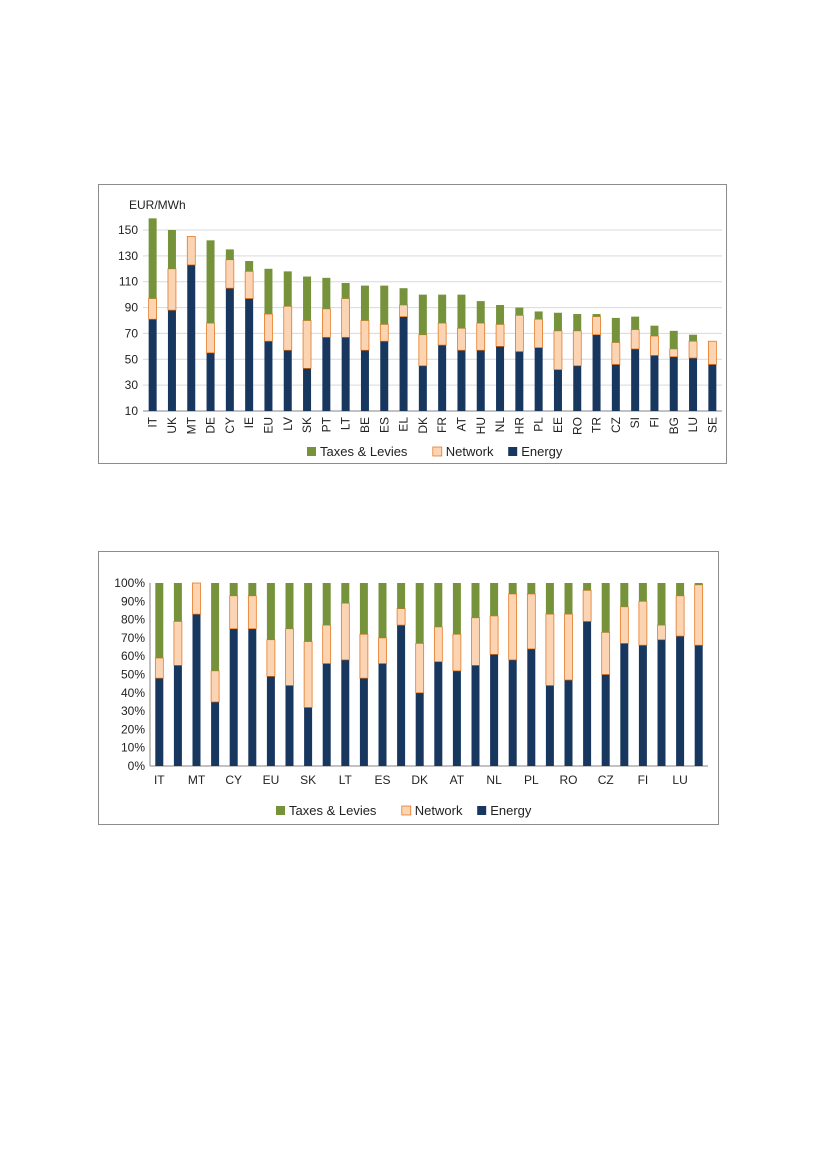 This screenshot has height=1169, width=827. What do you see at coordinates (423, 425) in the screenshot?
I see `x-tick-label: DK` at bounding box center [423, 425].